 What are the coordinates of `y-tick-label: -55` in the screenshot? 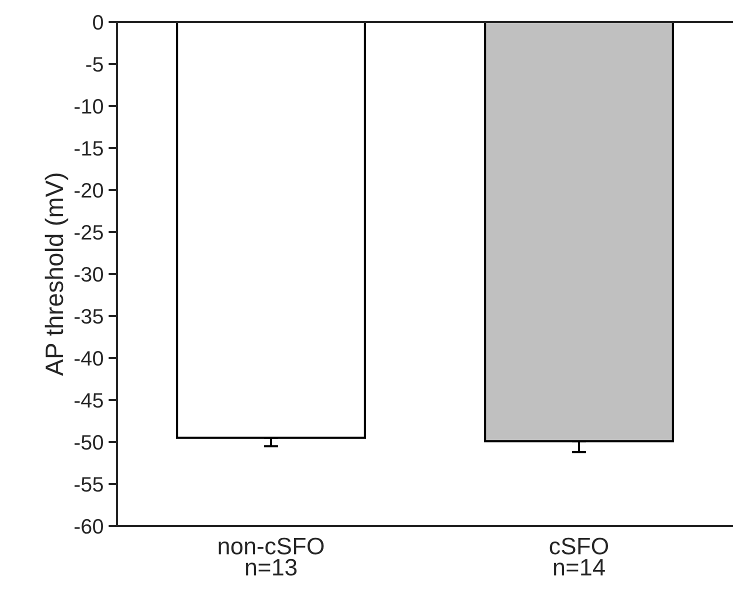 It's located at (88, 484).